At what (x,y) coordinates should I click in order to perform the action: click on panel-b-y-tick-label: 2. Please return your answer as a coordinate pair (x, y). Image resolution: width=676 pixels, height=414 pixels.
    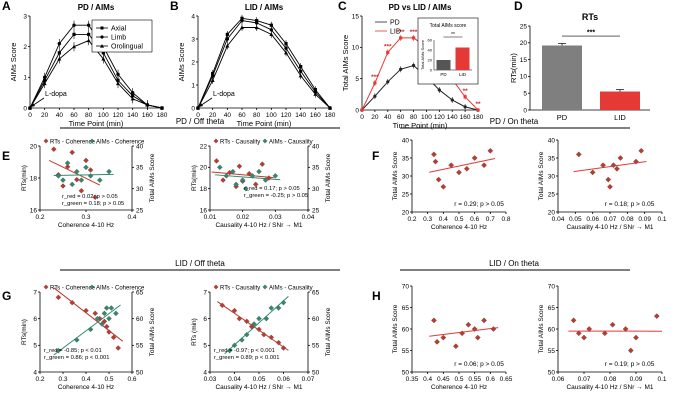
    Looking at the image, I should click on (193, 62).